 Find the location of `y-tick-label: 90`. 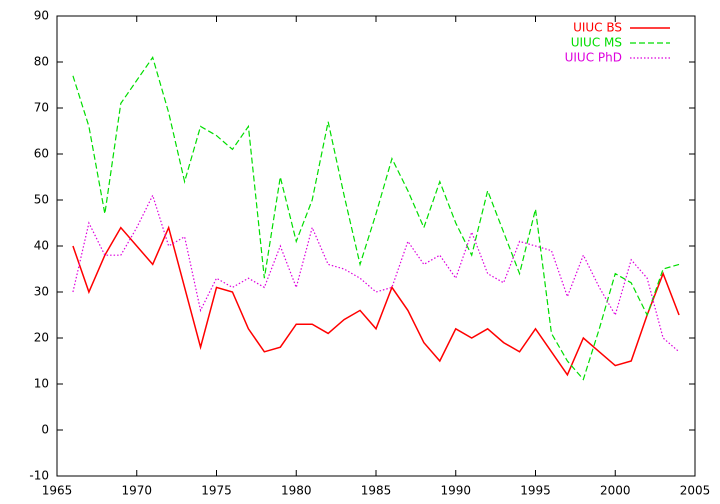

y-tick-label: 90 is located at coordinates (41, 16).